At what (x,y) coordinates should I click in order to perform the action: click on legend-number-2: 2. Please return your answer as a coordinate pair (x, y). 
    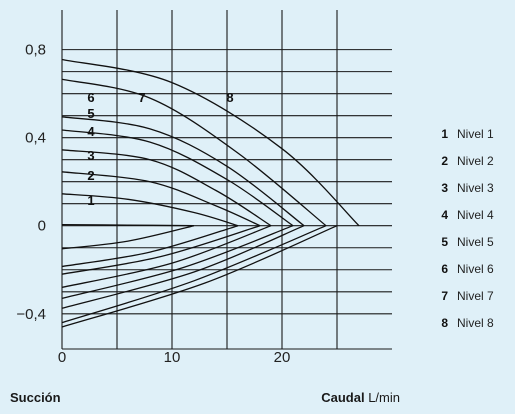
    Looking at the image, I should click on (444, 161).